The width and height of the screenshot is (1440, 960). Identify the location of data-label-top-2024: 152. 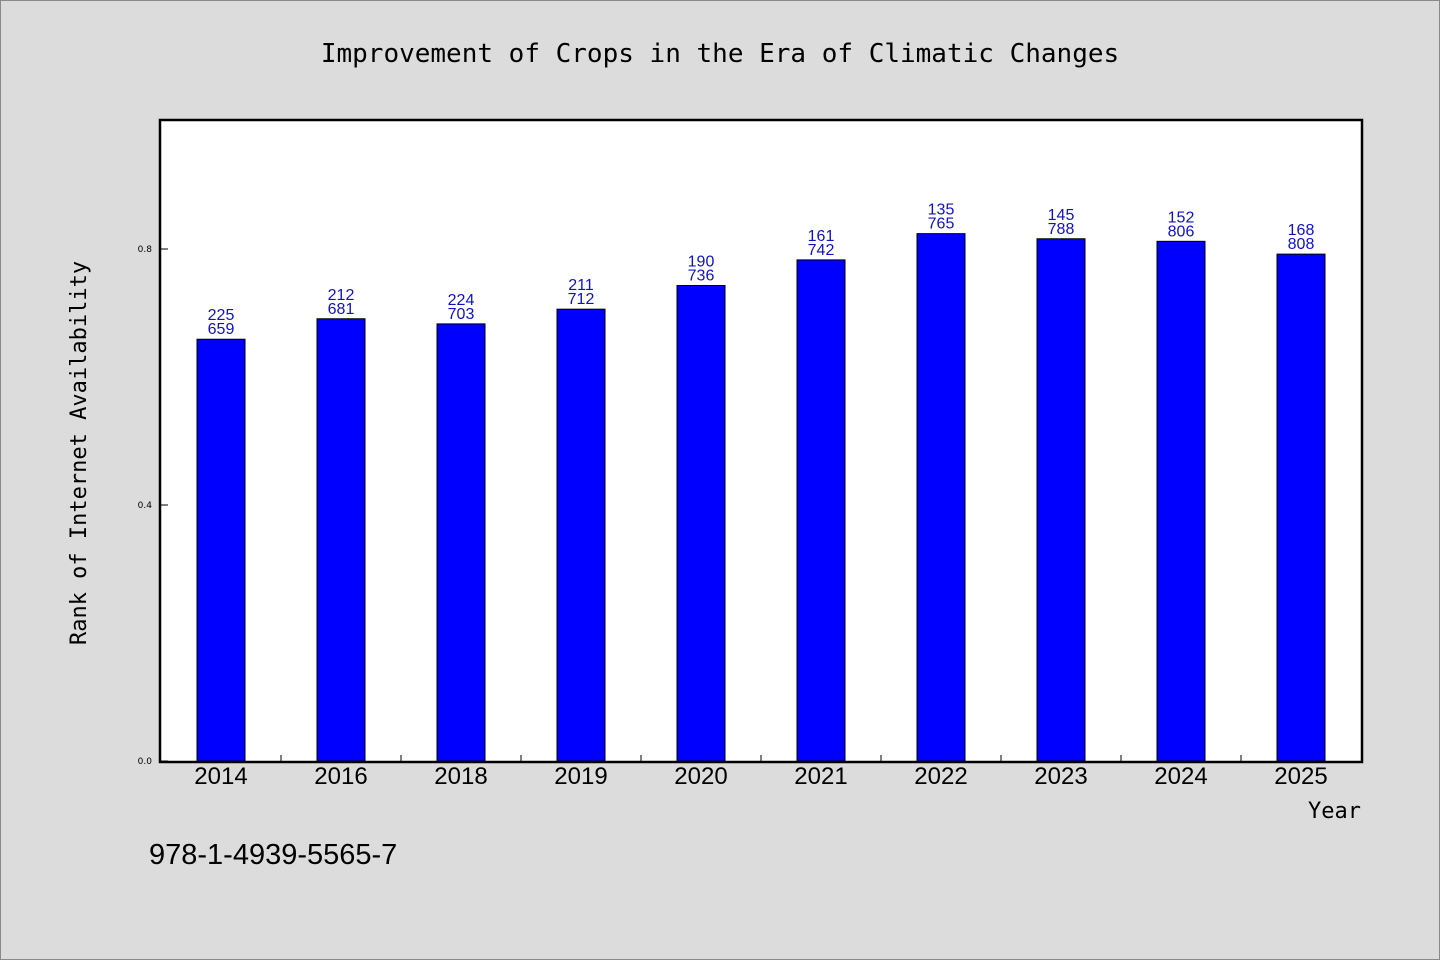
(1181, 217).